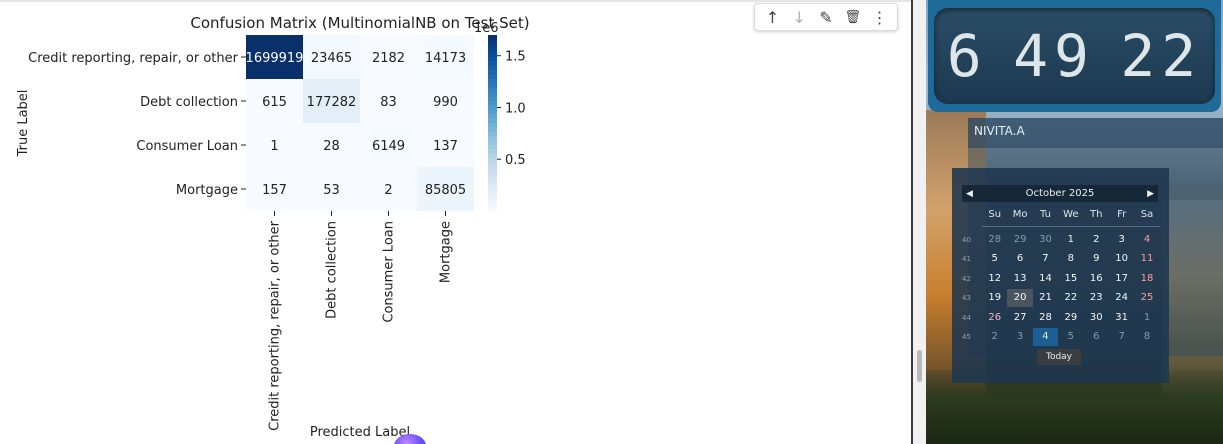 The height and width of the screenshot is (444, 1223). What do you see at coordinates (966, 298) in the screenshot?
I see `week-number: 43` at bounding box center [966, 298].